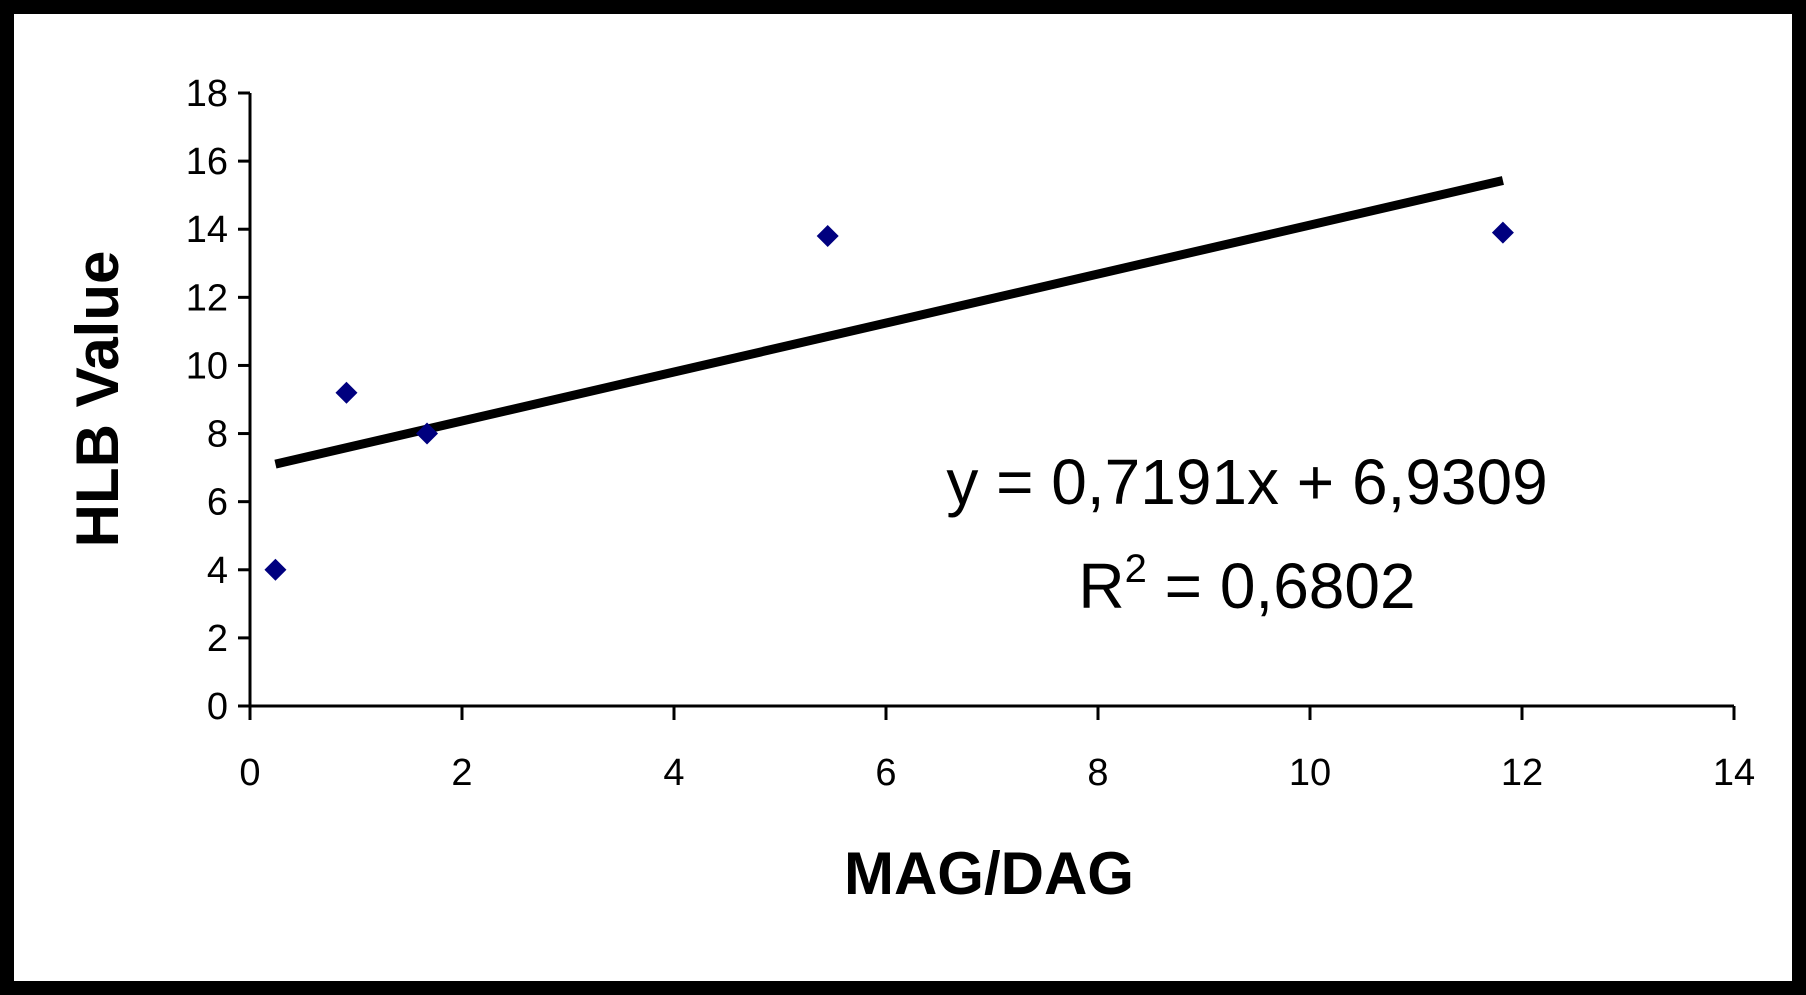 The image size is (1806, 995). Describe the element at coordinates (1246, 482) in the screenshot. I see `trendline-equation: y = 0,7191x + 6,9309` at that location.